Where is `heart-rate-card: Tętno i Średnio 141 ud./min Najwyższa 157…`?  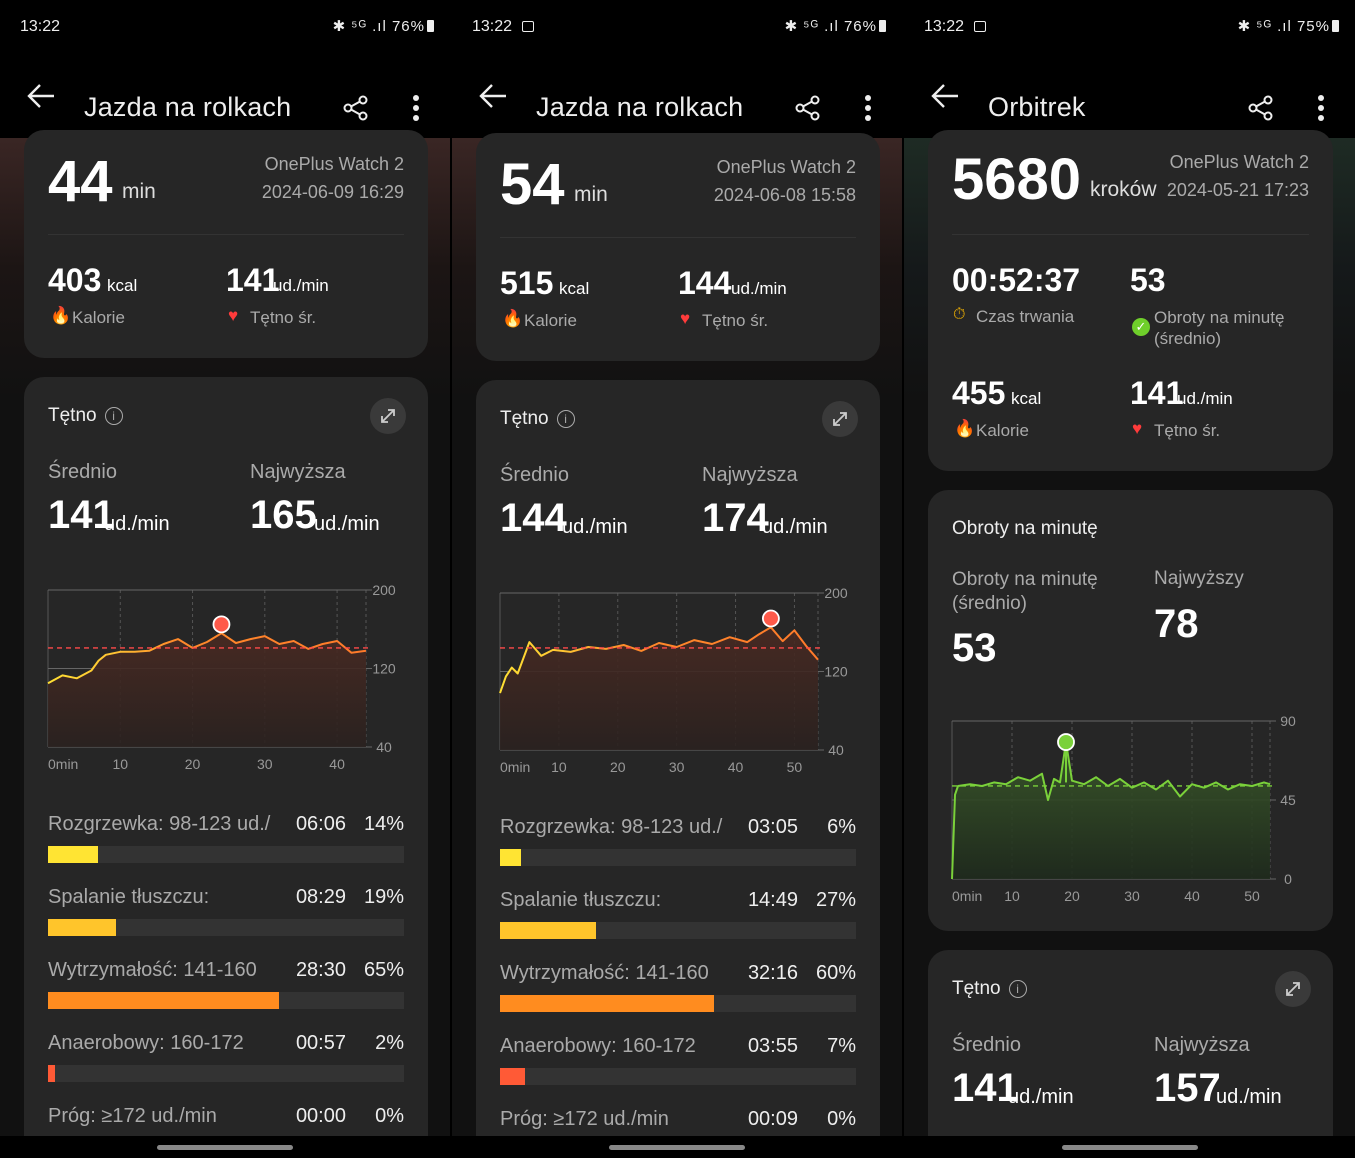 heart-rate-card: Tętno i Średnio 141 ud./min Najwyższa 157… is located at coordinates (1130, 1054).